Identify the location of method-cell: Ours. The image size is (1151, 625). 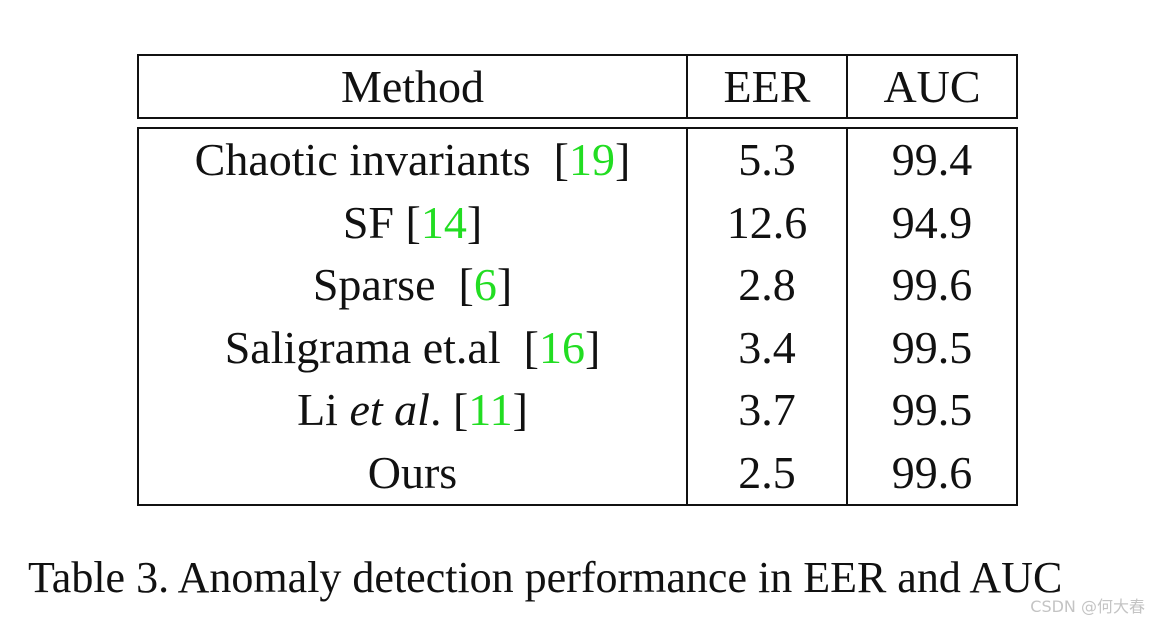
(412, 473).